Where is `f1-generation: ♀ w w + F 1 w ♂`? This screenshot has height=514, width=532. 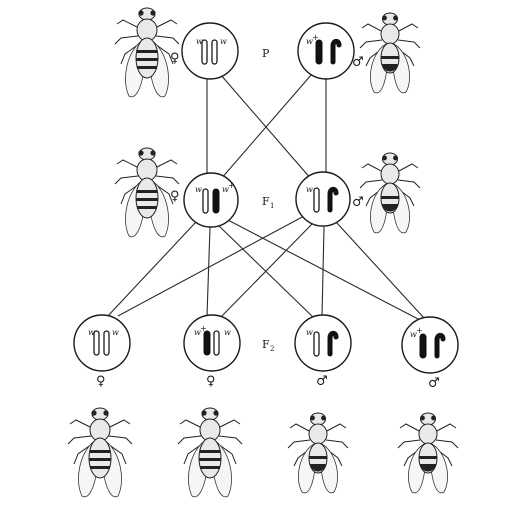
f1-generation: ♀ w w + F 1 w ♂ is located at coordinates (267, 192).